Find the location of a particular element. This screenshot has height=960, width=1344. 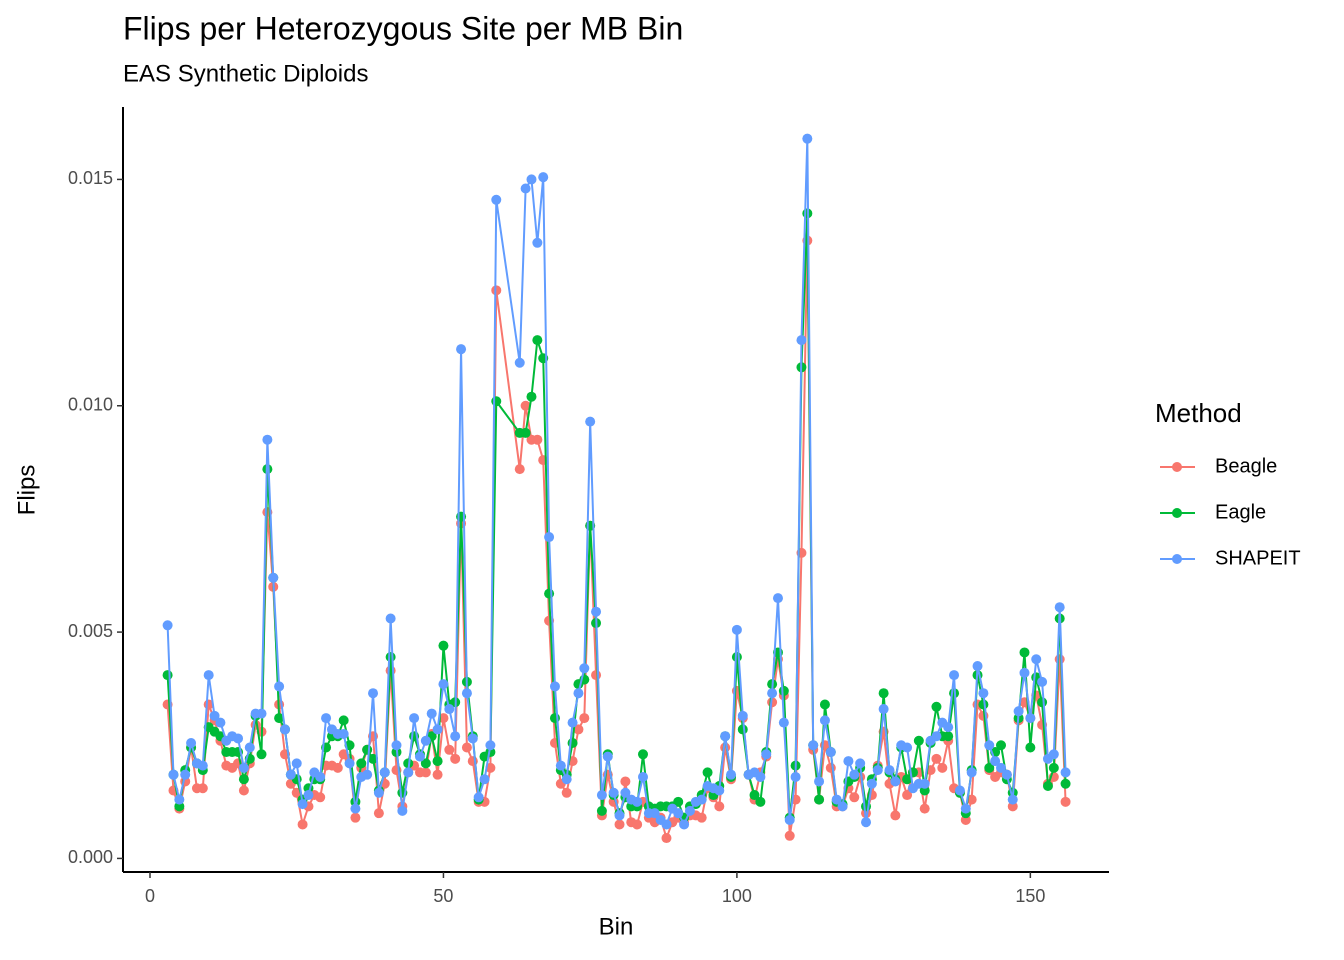

y-axis-label: Flips is located at coordinates (26, 490).